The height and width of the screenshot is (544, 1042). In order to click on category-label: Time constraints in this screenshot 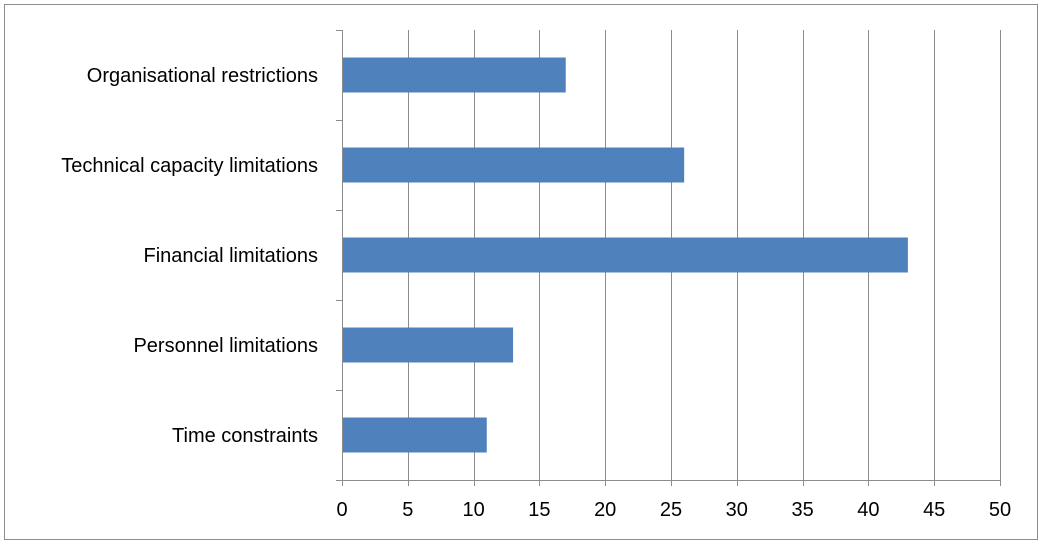, I will do `click(245, 436)`.